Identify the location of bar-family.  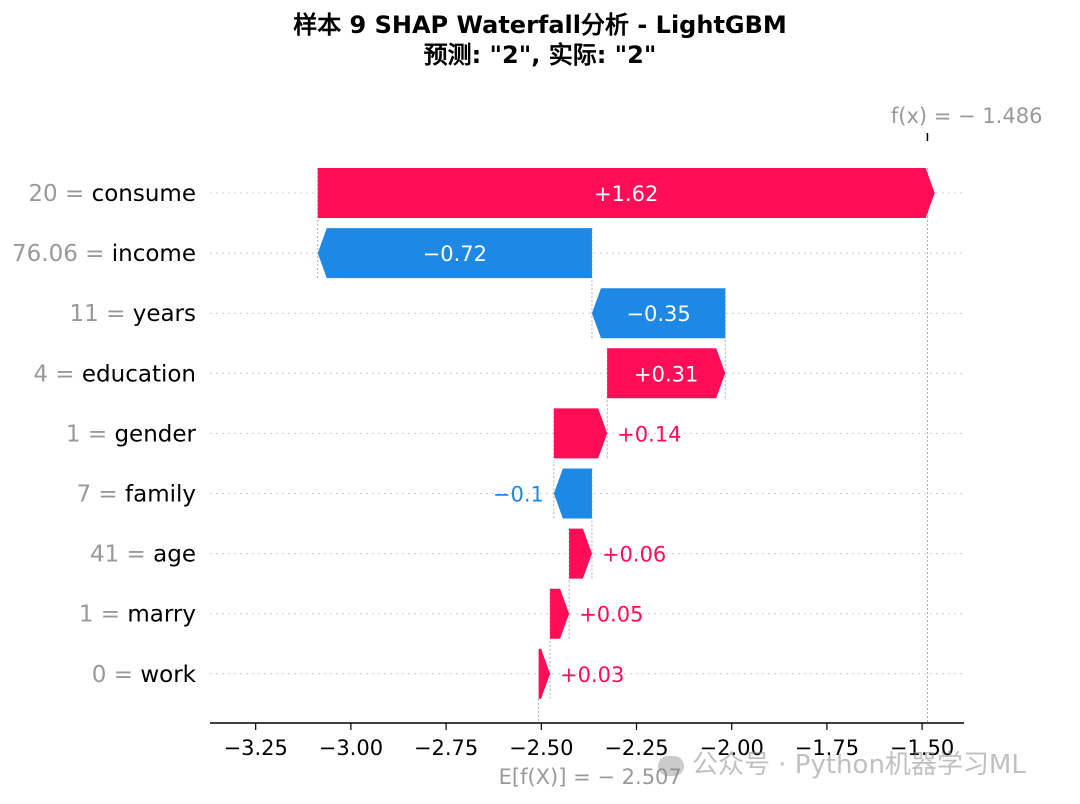
(572, 493).